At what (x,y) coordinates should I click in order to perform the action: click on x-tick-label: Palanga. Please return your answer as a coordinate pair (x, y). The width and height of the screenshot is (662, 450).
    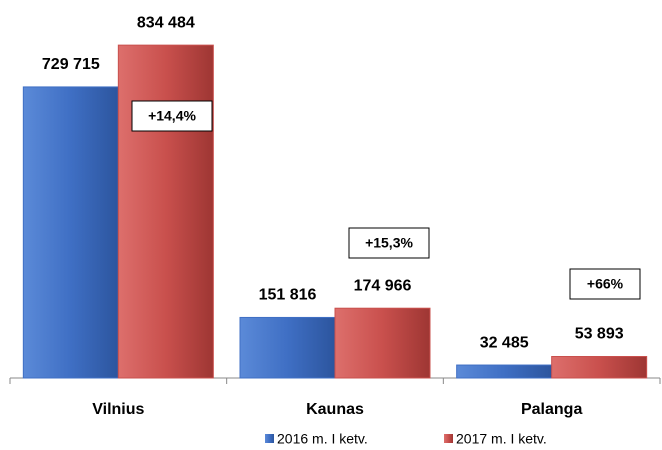
    Looking at the image, I should click on (551, 409).